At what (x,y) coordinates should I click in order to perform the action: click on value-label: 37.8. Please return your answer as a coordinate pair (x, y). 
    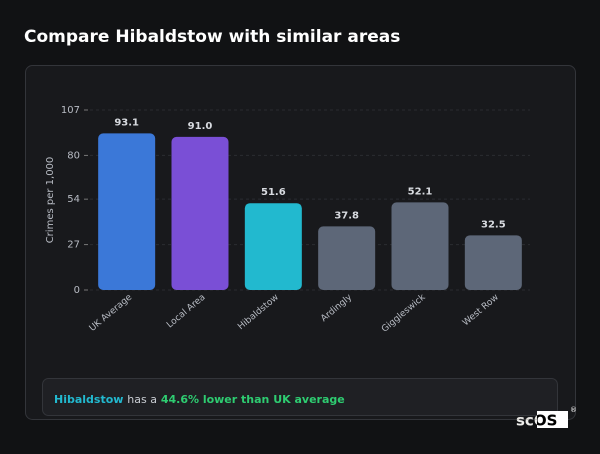
    Looking at the image, I should click on (346, 215).